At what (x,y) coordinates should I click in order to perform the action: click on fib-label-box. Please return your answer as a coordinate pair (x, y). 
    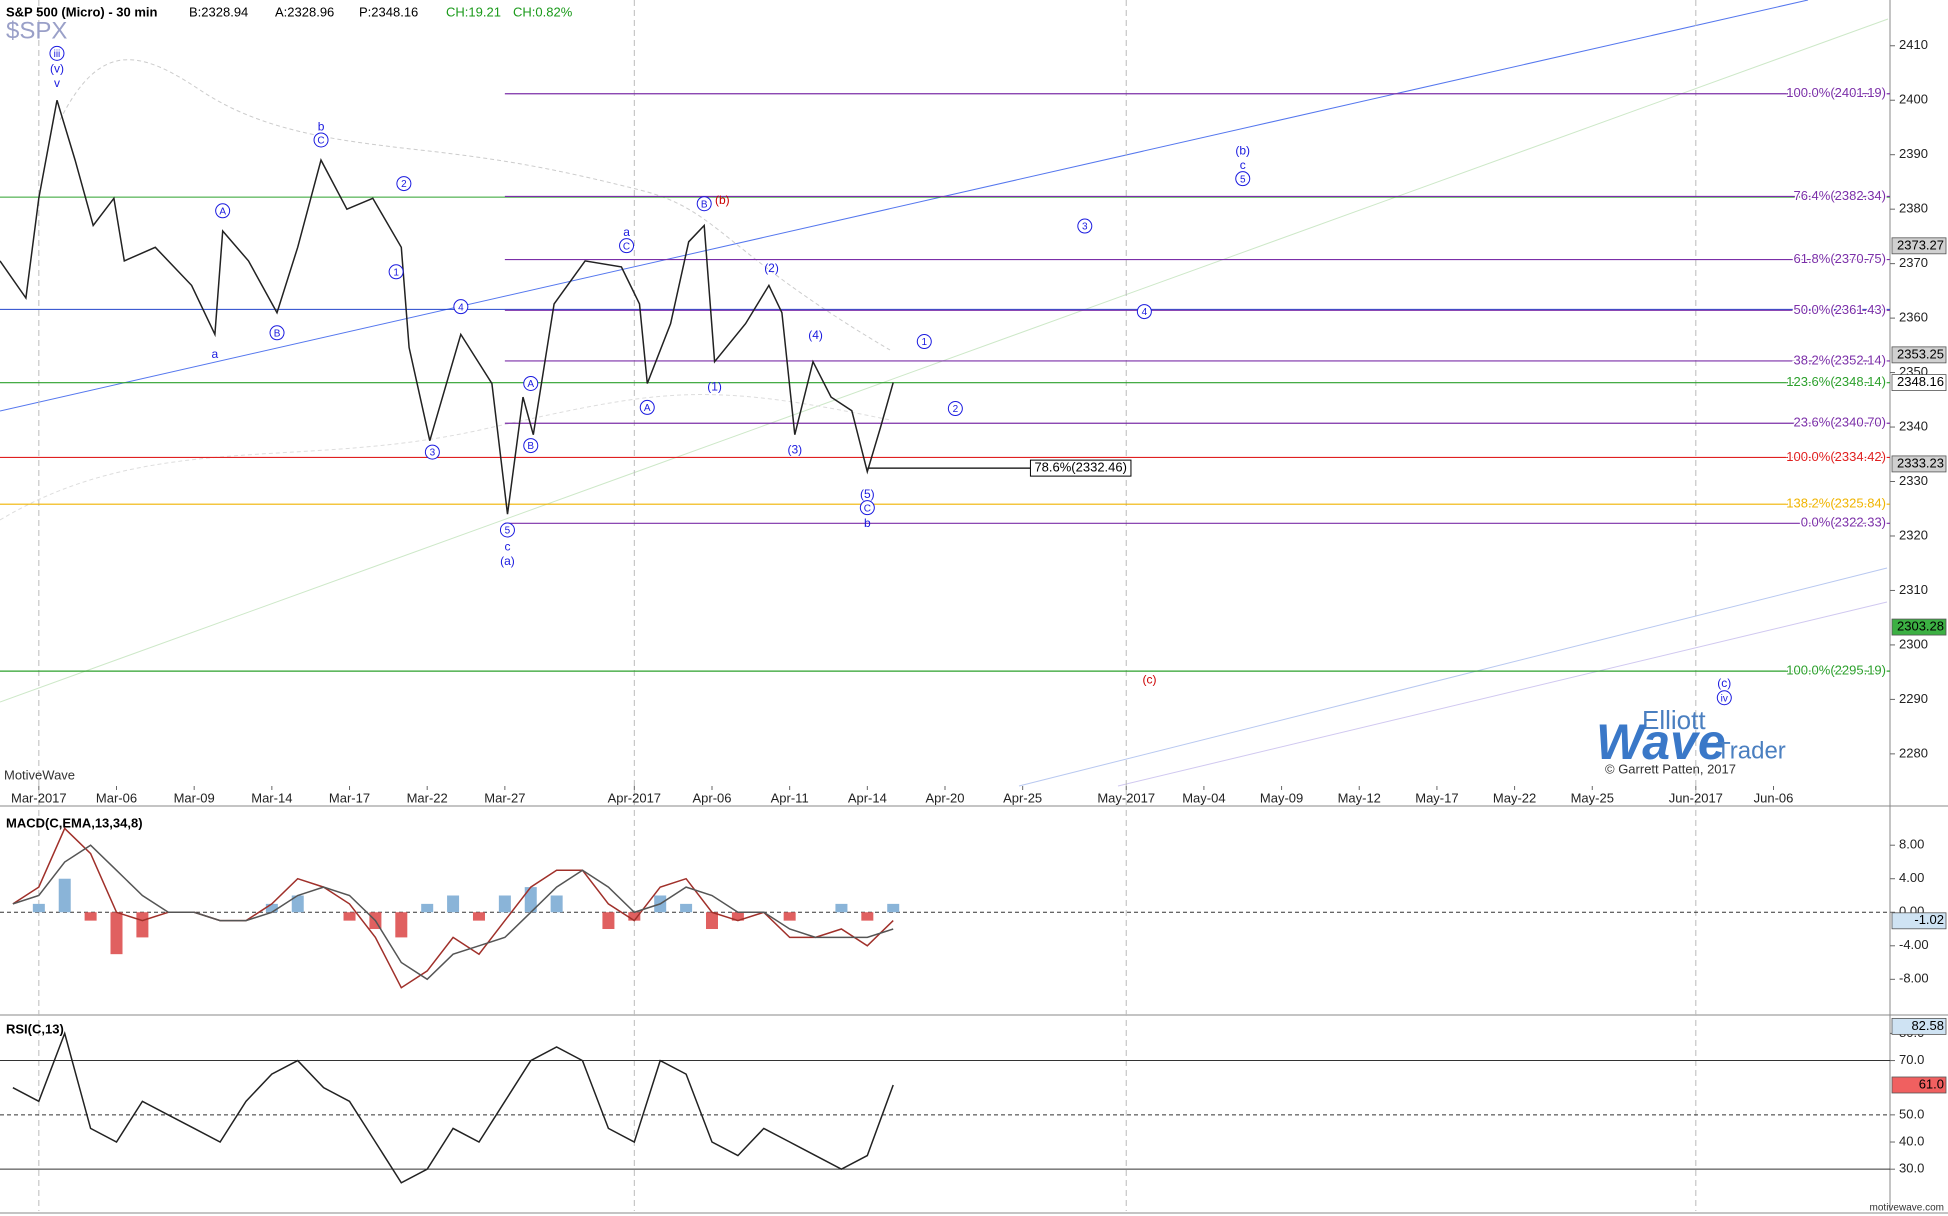
    Looking at the image, I should click on (1080, 468).